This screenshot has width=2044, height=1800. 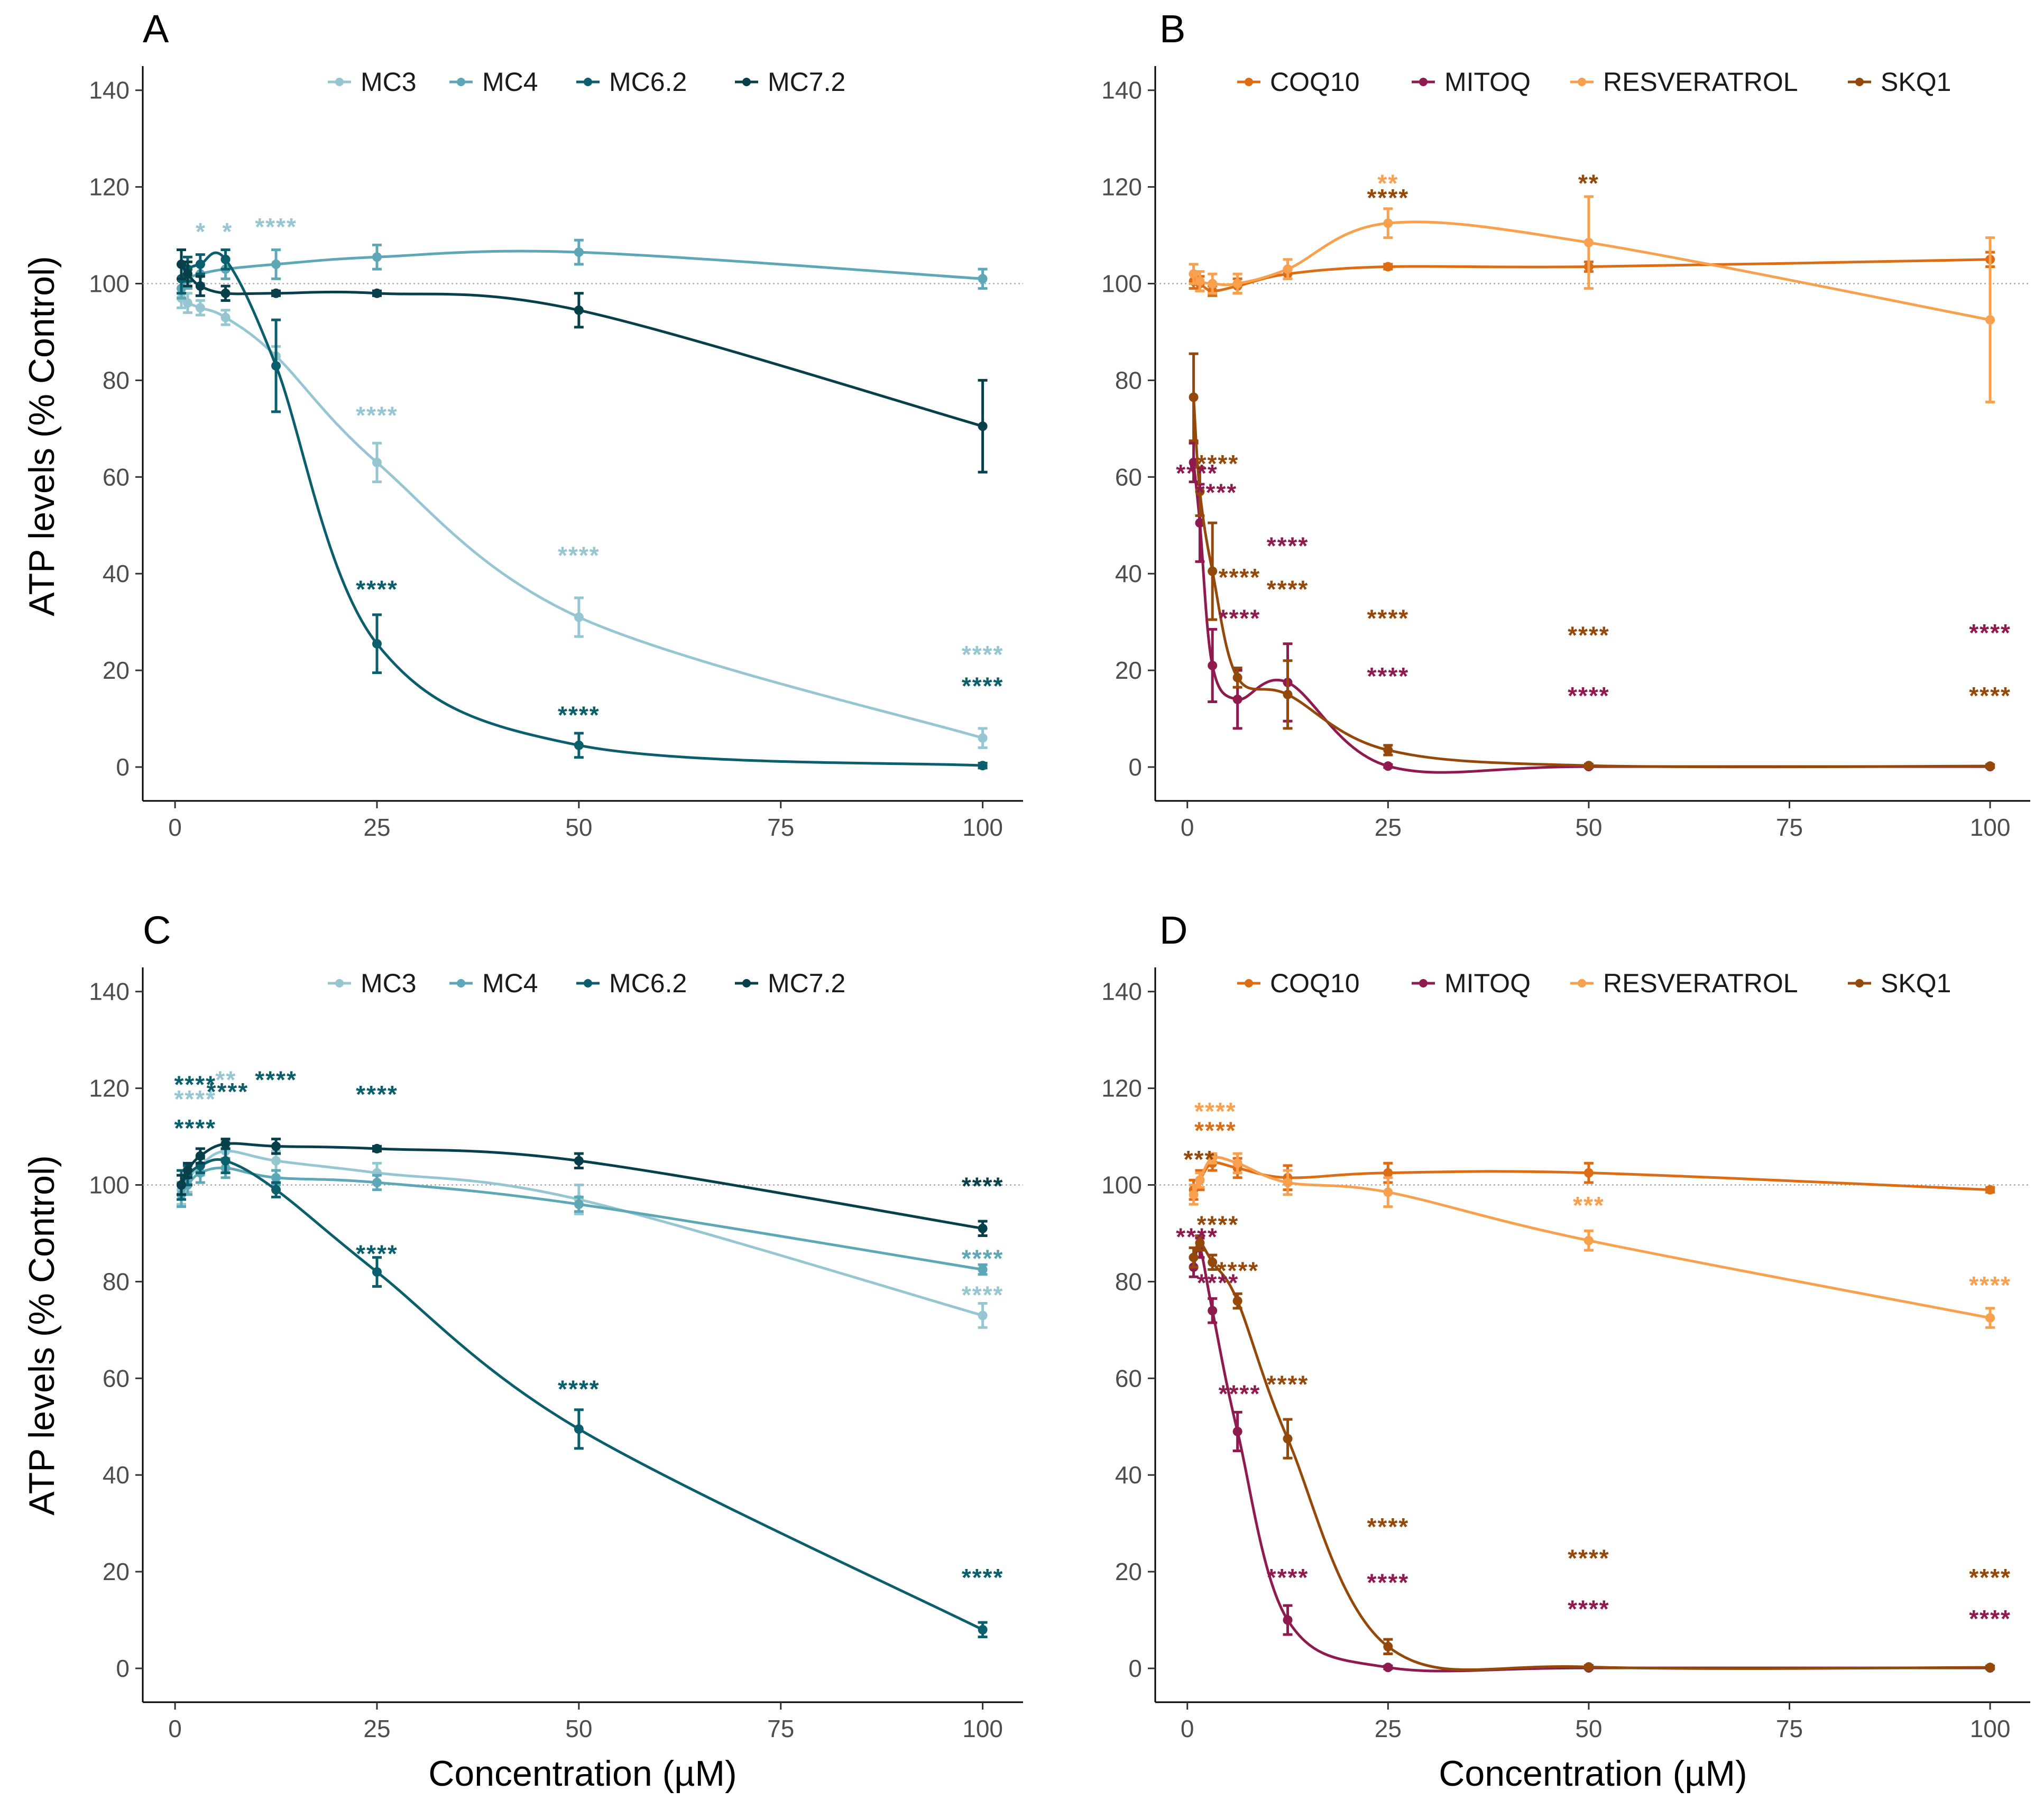 I want to click on y-axis-title-bottom: ATP levels (% Control), so click(x=42, y=1335).